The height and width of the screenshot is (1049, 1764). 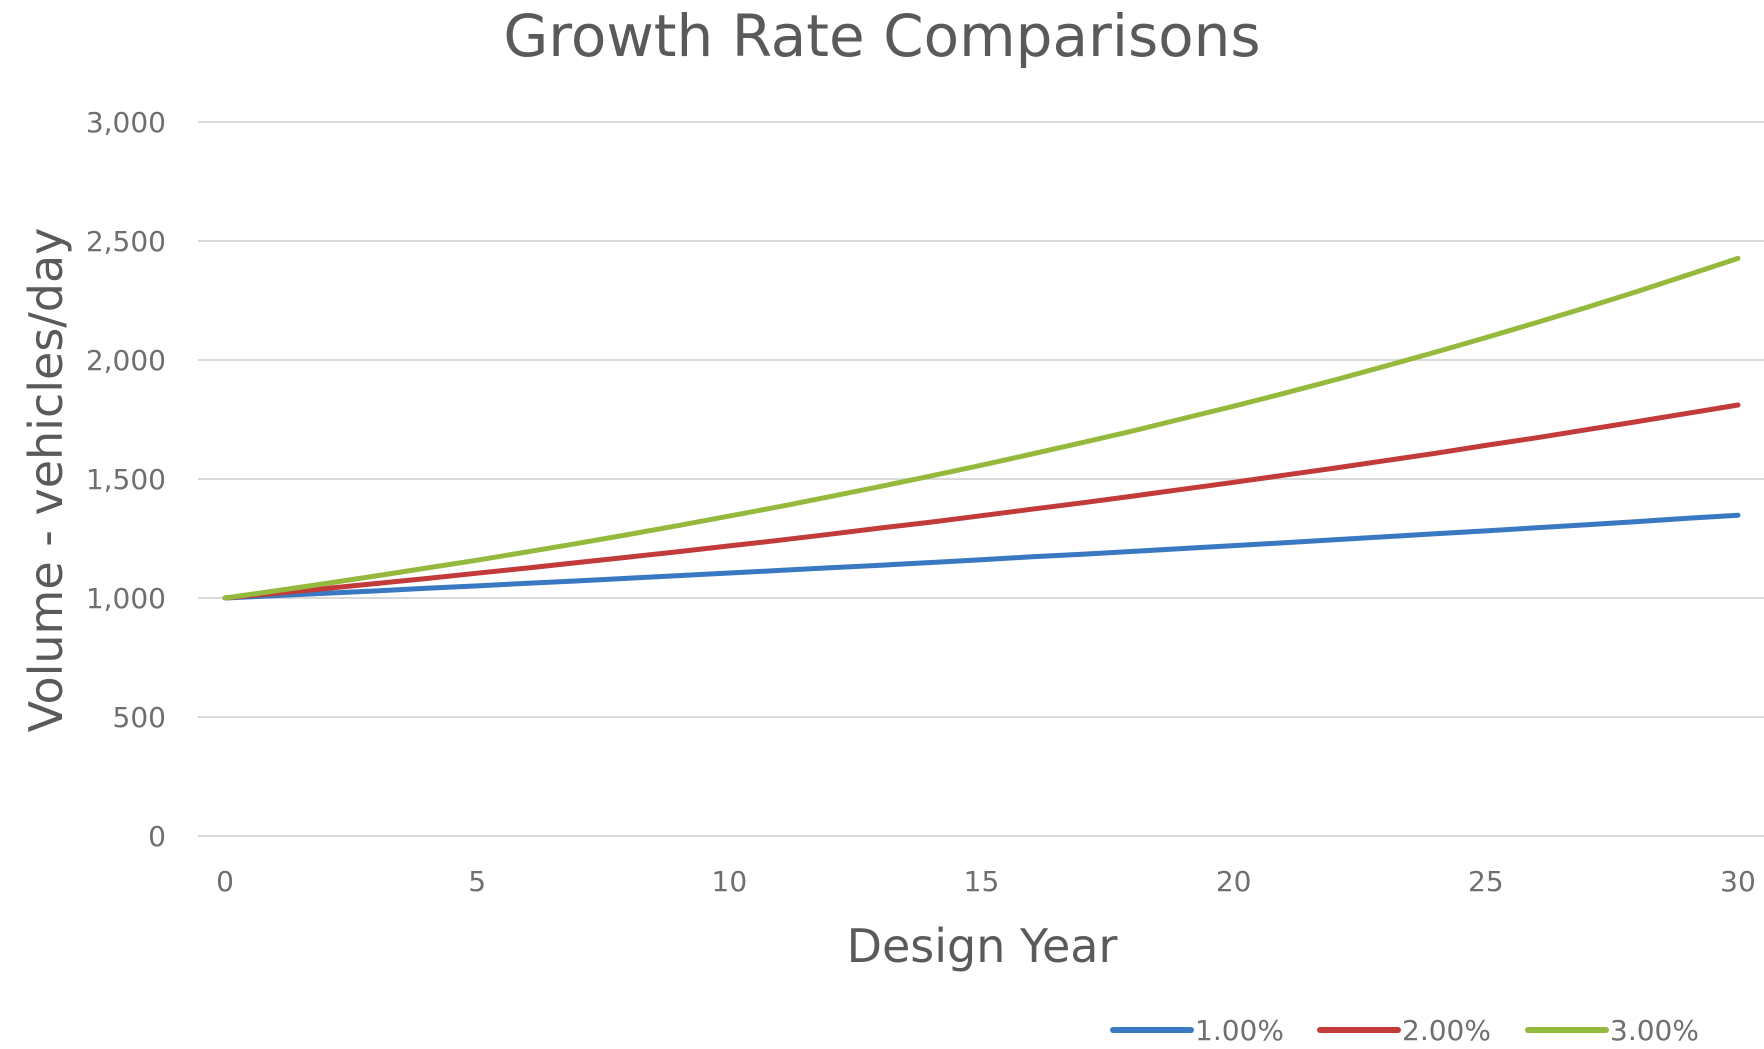 I want to click on y-tick-label: 1,500, so click(x=126, y=479).